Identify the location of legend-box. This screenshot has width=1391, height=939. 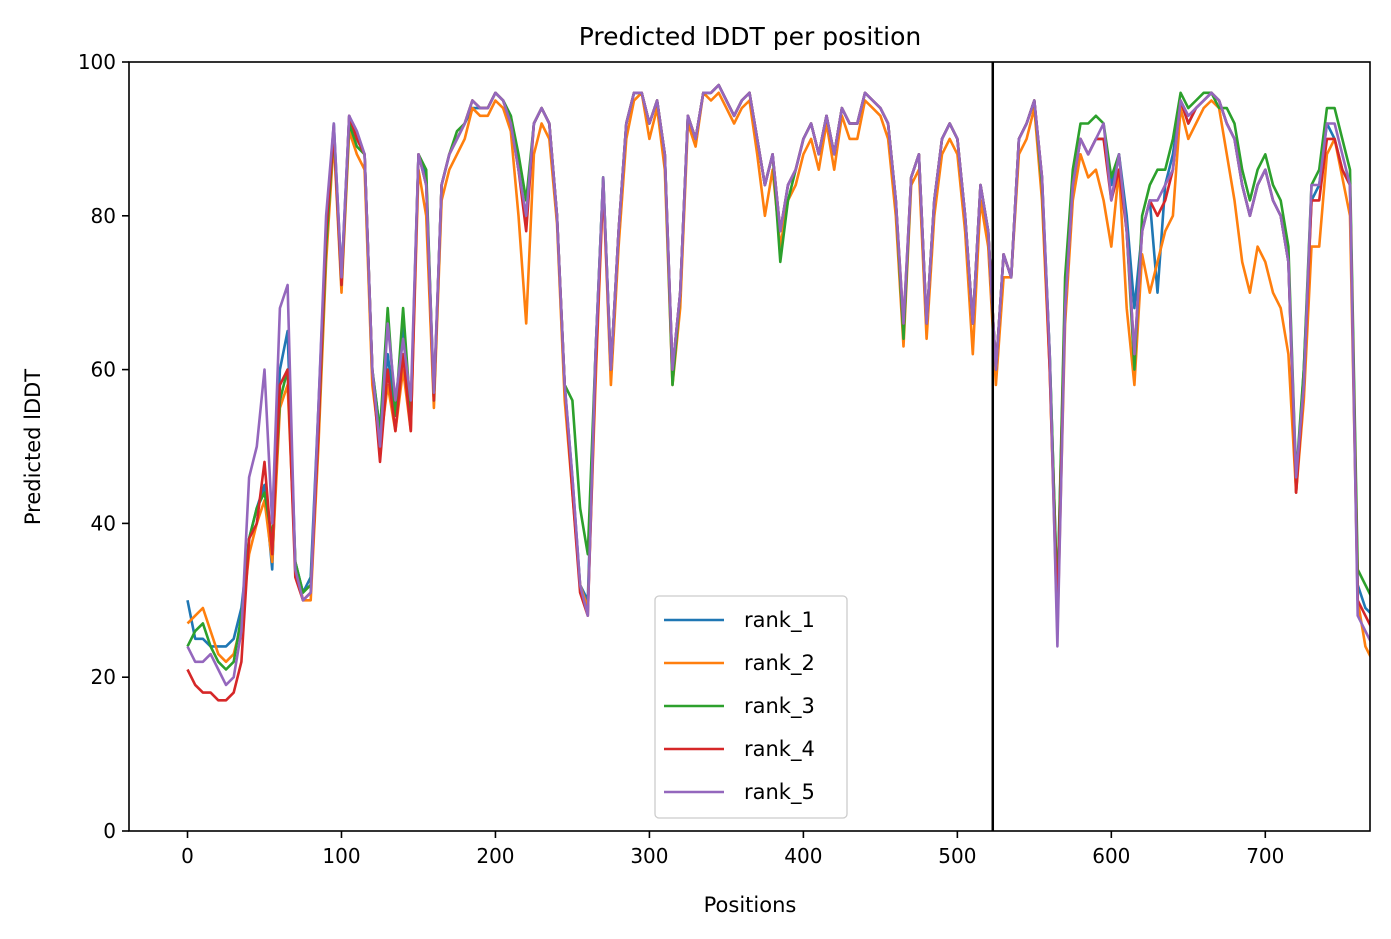
(751, 707).